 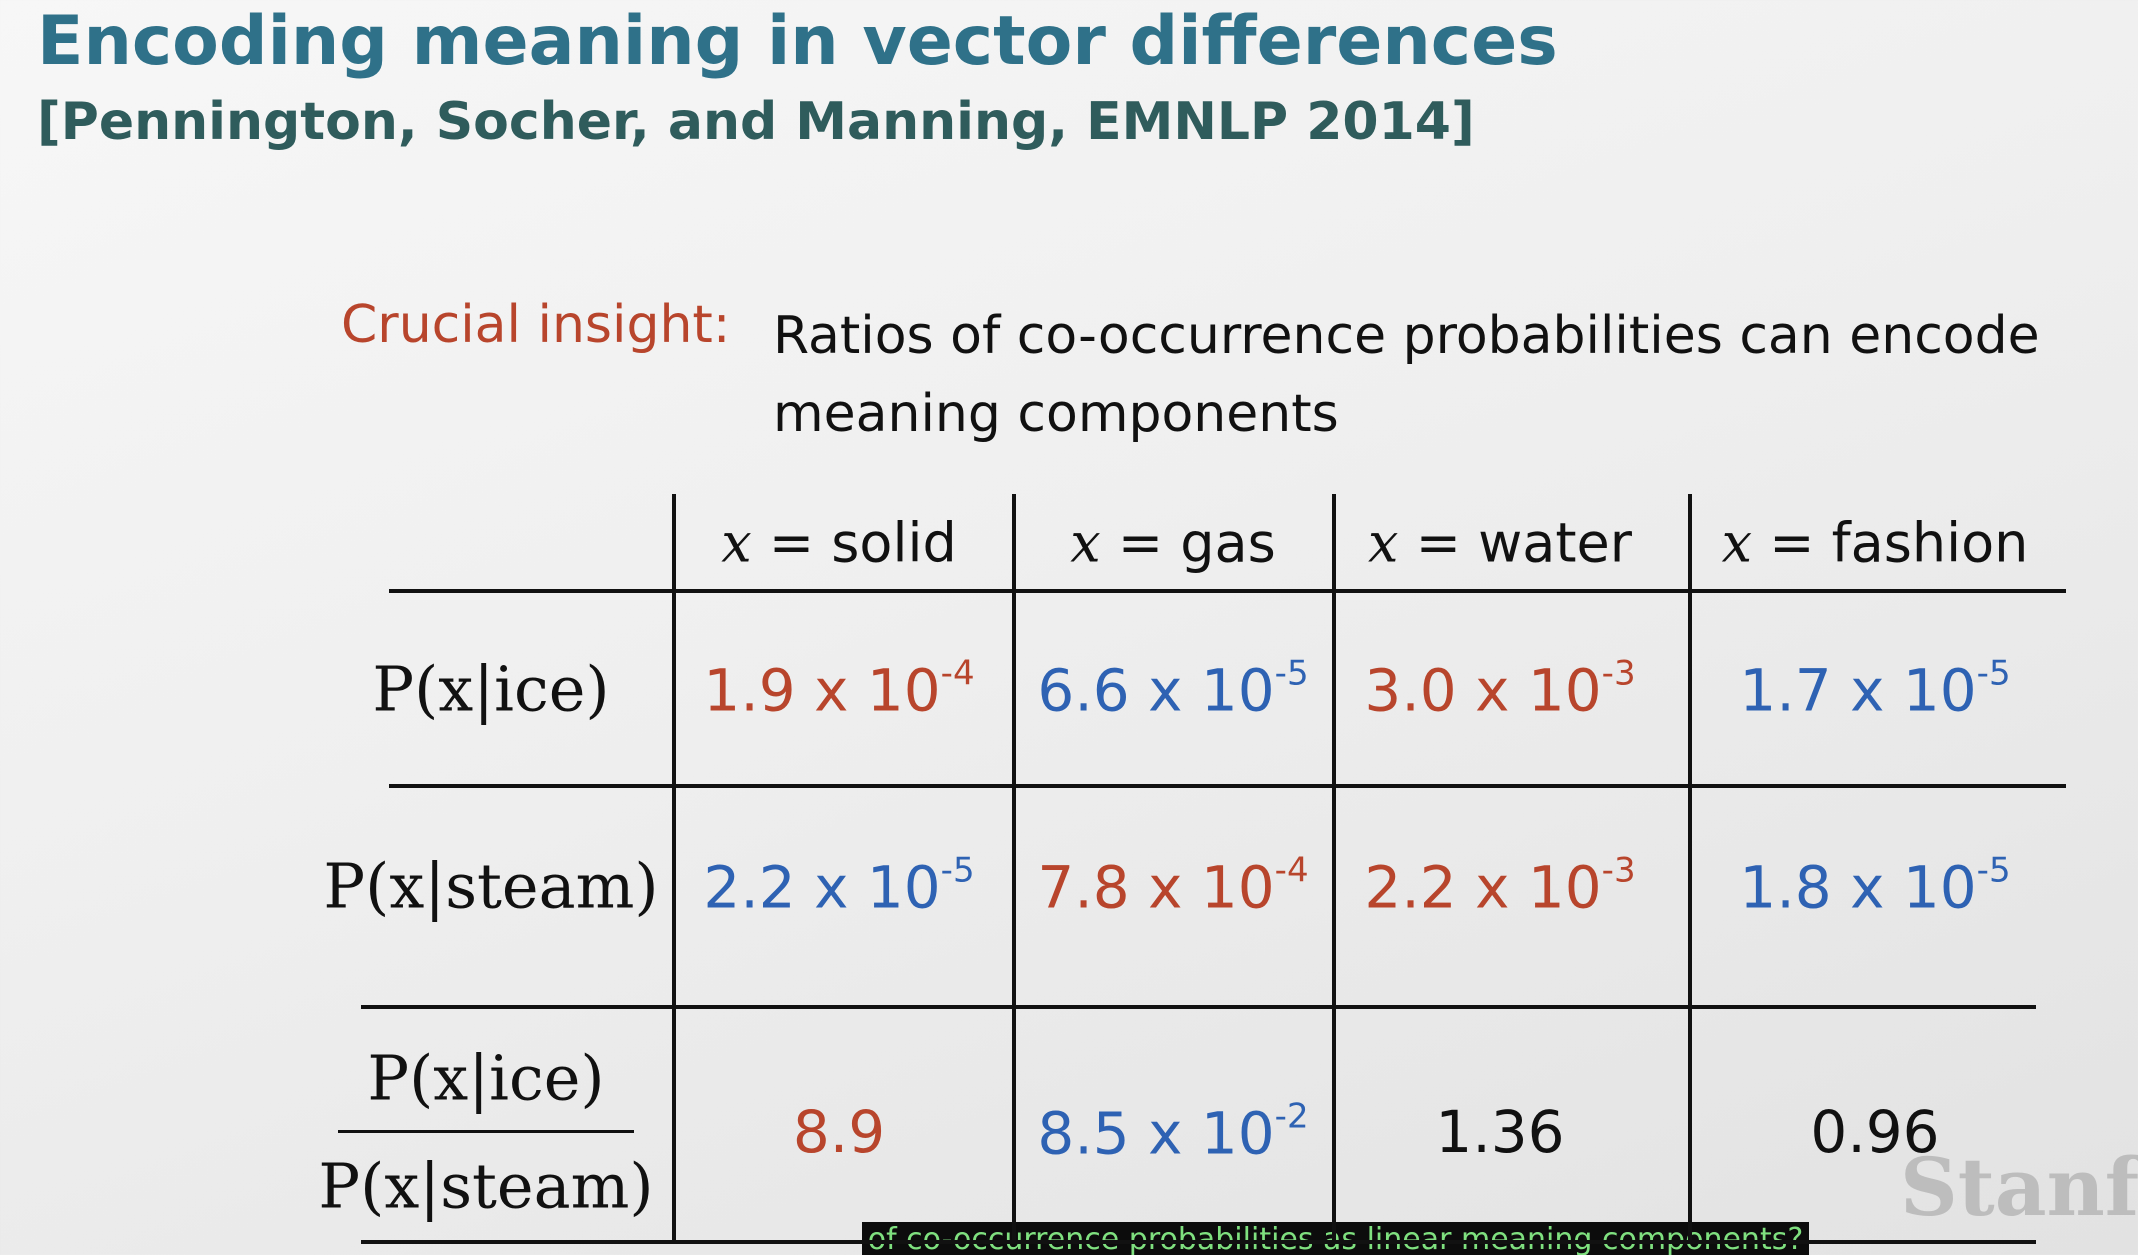 I want to click on ratio-numerator: P(x|ice), so click(x=486, y=1078).